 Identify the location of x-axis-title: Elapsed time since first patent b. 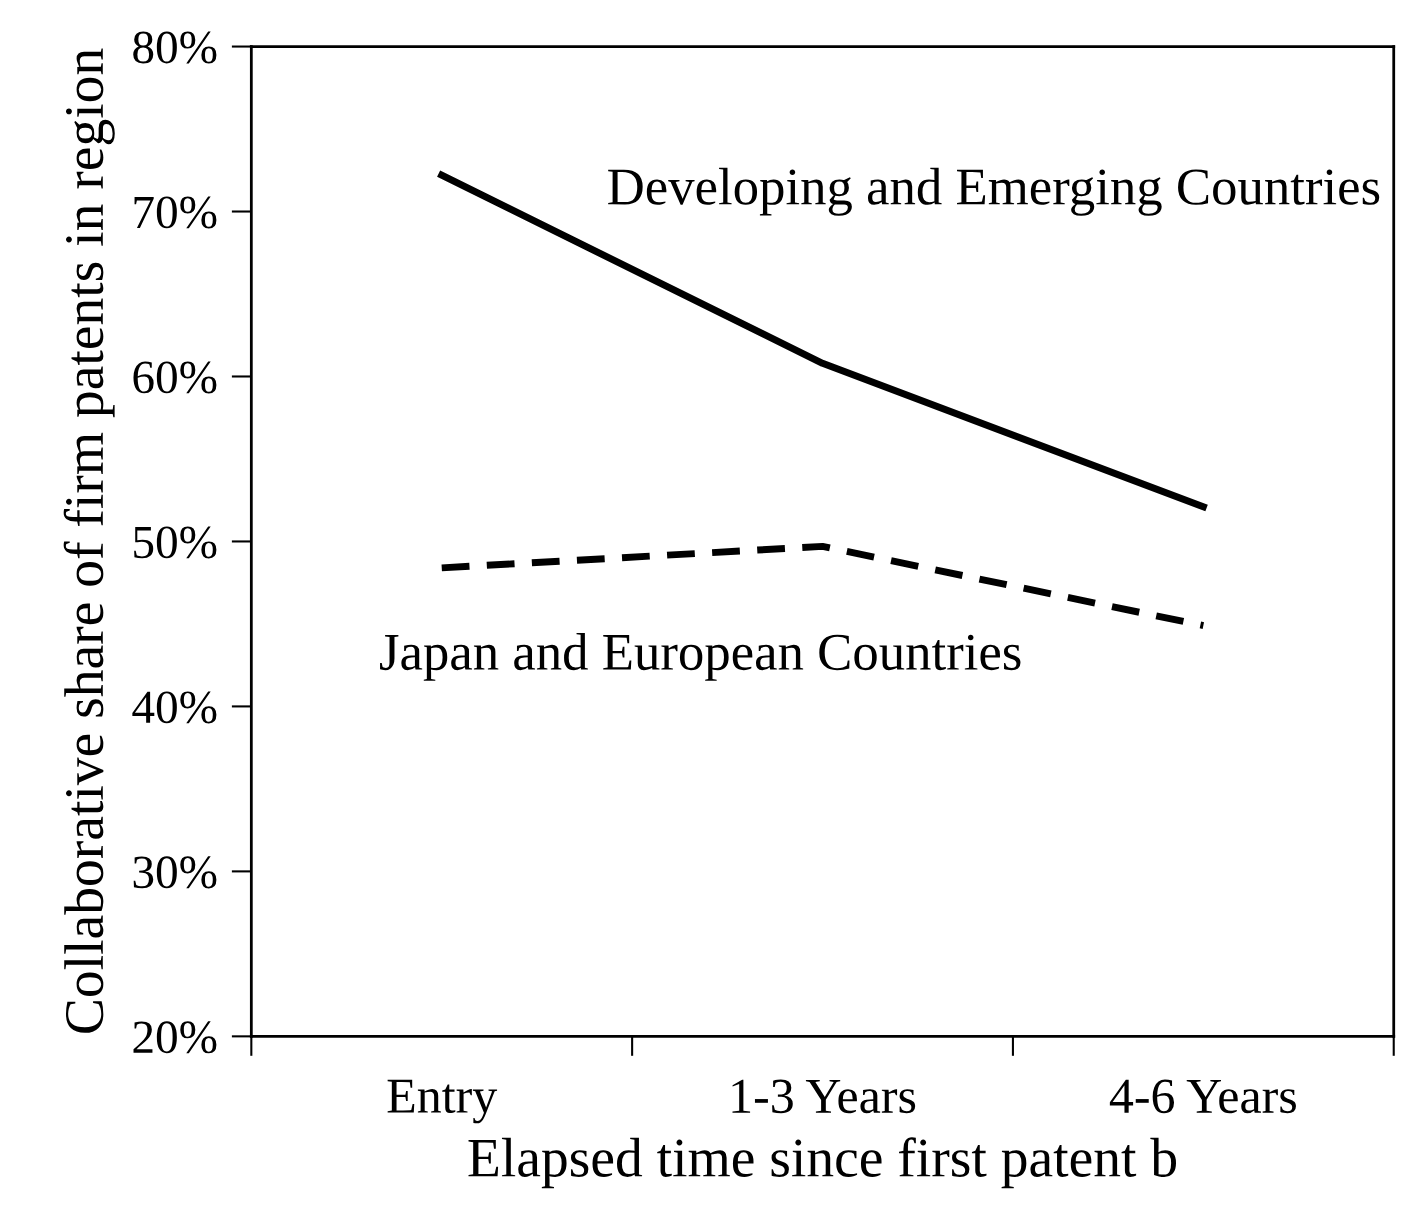
(822, 1163).